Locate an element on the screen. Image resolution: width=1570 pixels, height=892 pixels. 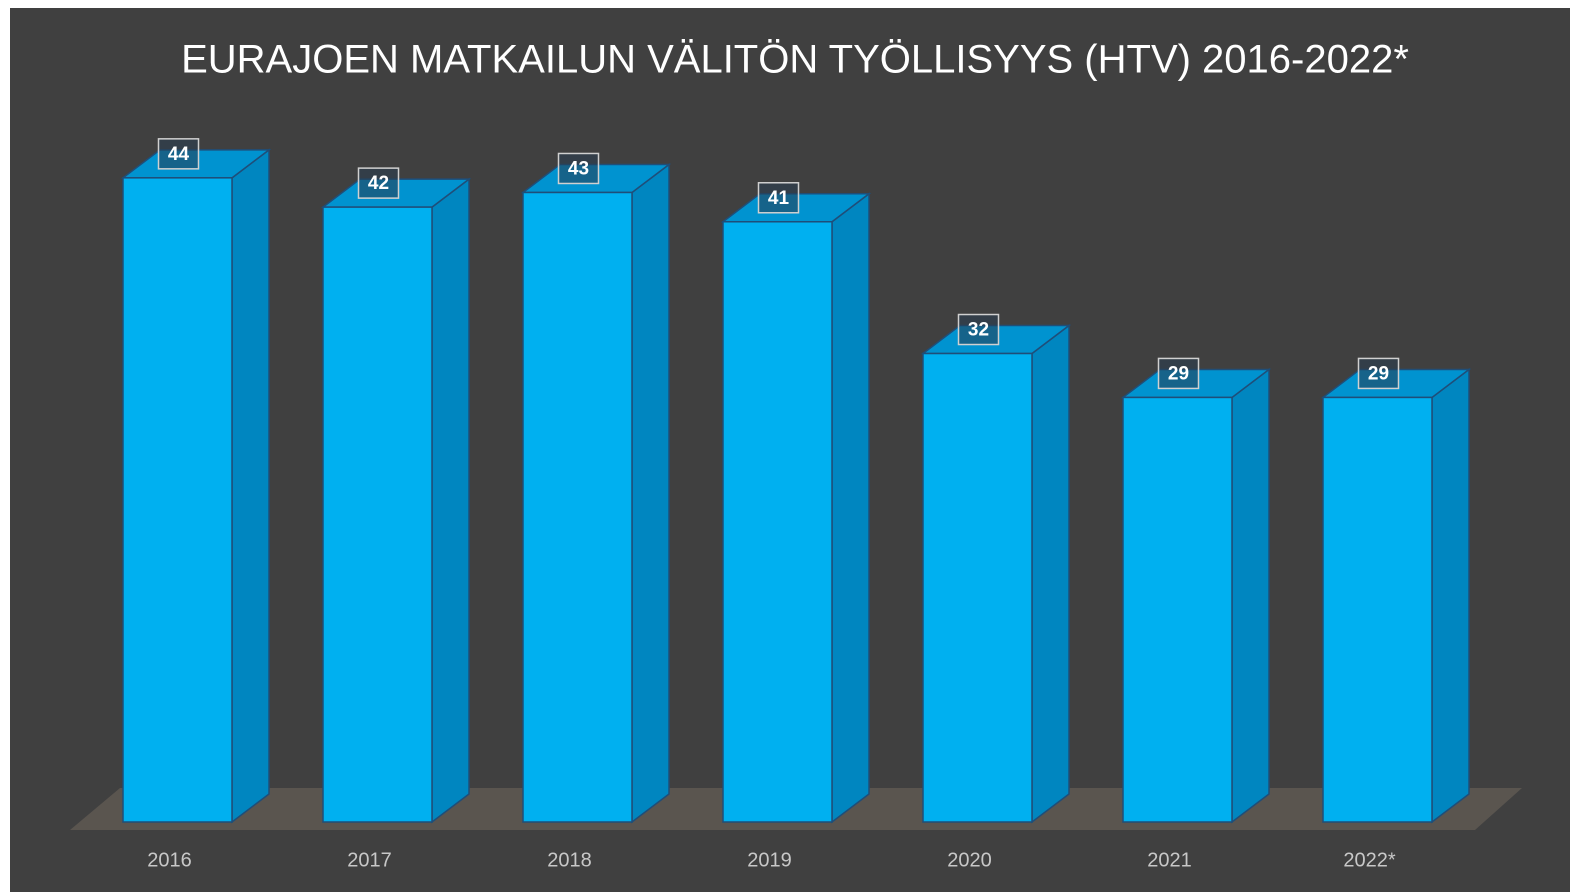
x-tick-label: 2017 is located at coordinates (369, 860).